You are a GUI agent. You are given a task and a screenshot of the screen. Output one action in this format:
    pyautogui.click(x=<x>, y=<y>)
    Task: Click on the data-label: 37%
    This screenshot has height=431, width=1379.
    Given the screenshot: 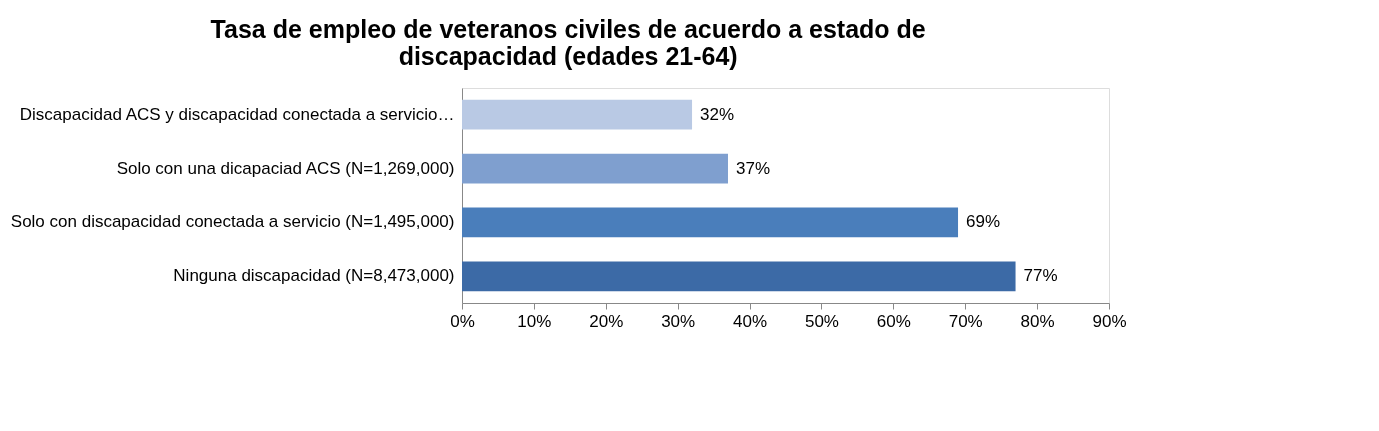 What is the action you would take?
    pyautogui.click(x=753, y=168)
    